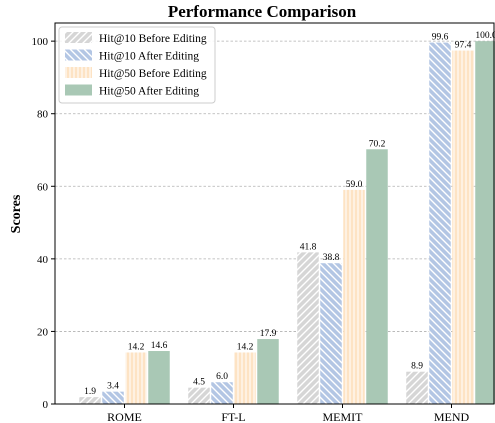  What do you see at coordinates (16, 213) in the screenshot?
I see `y-axis-label: Scores` at bounding box center [16, 213].